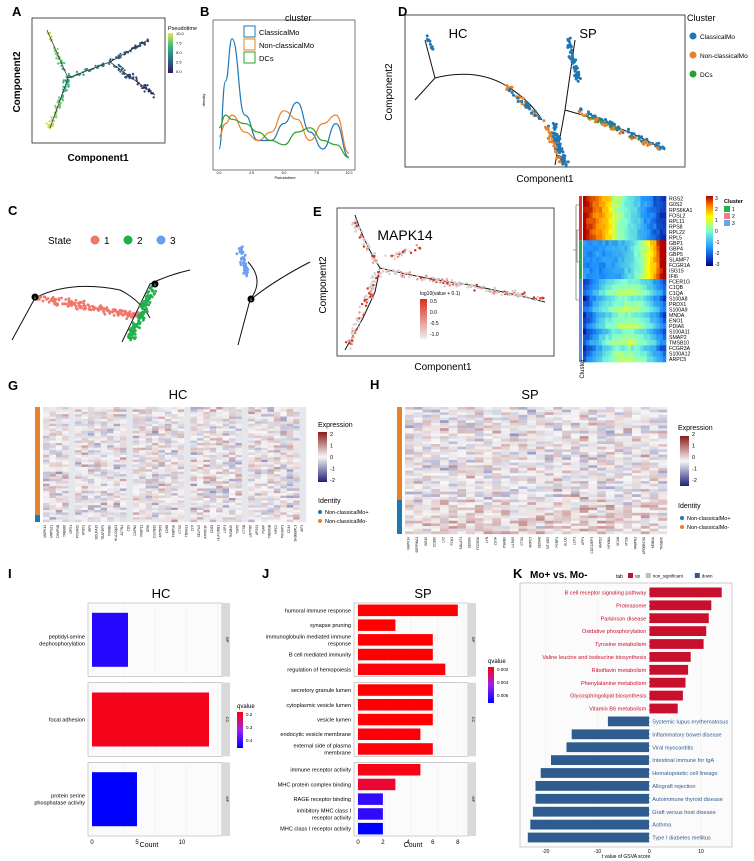 Image resolution: width=754 pixels, height=861 pixels. What do you see at coordinates (706, 75) in the screenshot?
I see `cluster-legend-label-d: DCs` at bounding box center [706, 75].